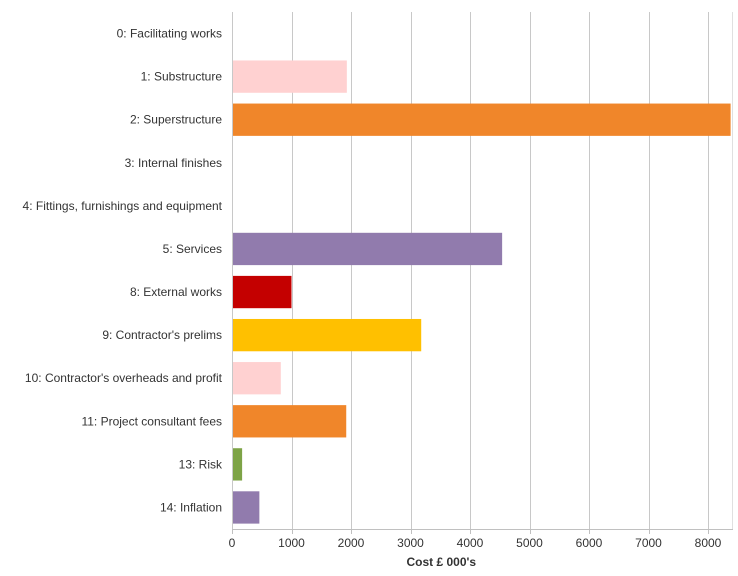 The image size is (738, 576). What do you see at coordinates (470, 543) in the screenshot?
I see `x-tick-label-4000: 4000` at bounding box center [470, 543].